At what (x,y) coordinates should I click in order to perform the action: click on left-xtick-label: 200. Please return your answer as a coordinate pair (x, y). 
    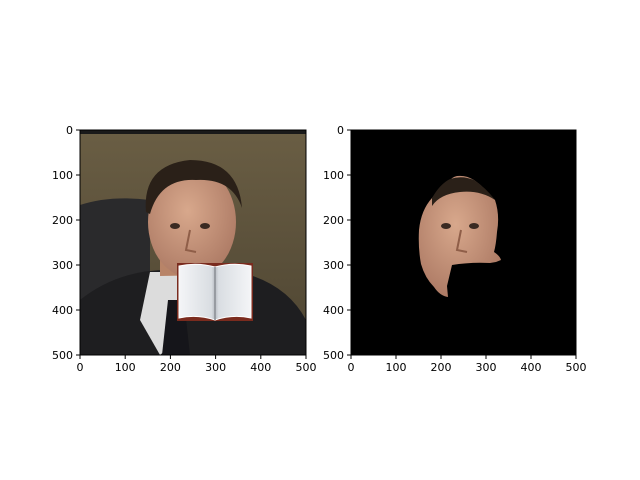
    Looking at the image, I should click on (170, 367).